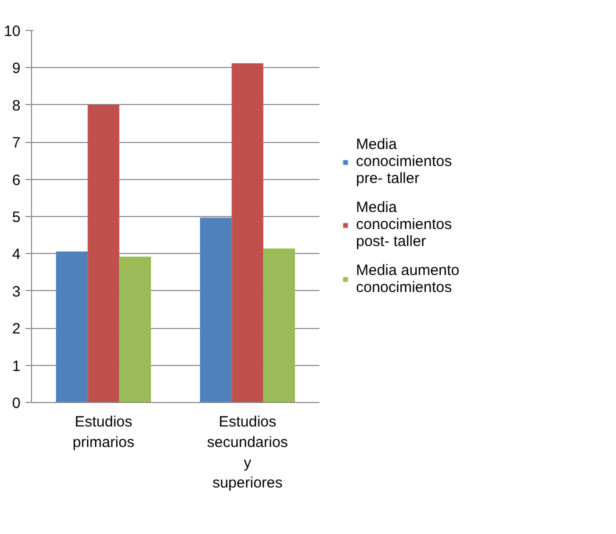 The image size is (616, 534). What do you see at coordinates (16, 291) in the screenshot?
I see `y-tick-label: 3` at bounding box center [16, 291].